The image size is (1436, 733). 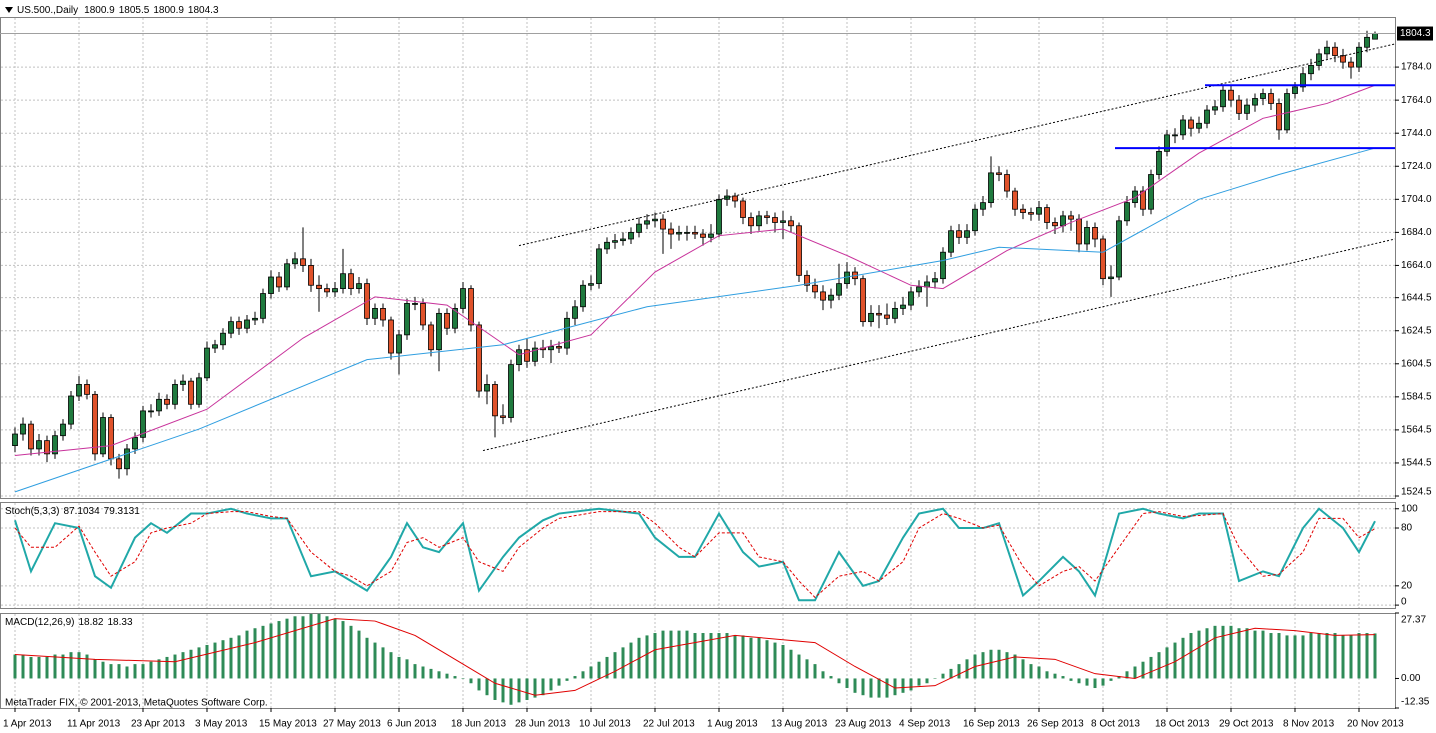 What do you see at coordinates (1416, 463) in the screenshot?
I see `y-tick-label: 1544.5` at bounding box center [1416, 463].